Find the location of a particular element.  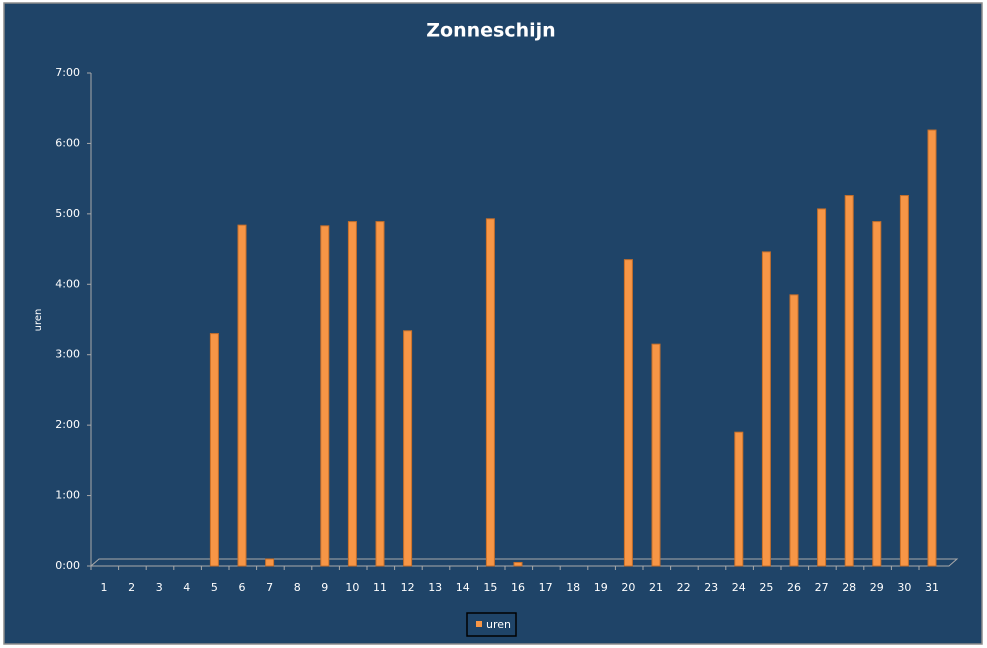

chart-title: Zonneschijn is located at coordinates (490, 31).